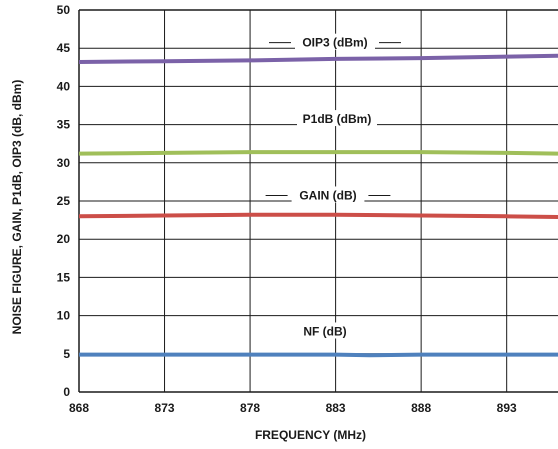 This screenshot has width=558, height=449. I want to click on y-axis-title: NOISE FIGURE, GAIN, P1dB, OIP3 (dB, dBm), so click(17, 207).